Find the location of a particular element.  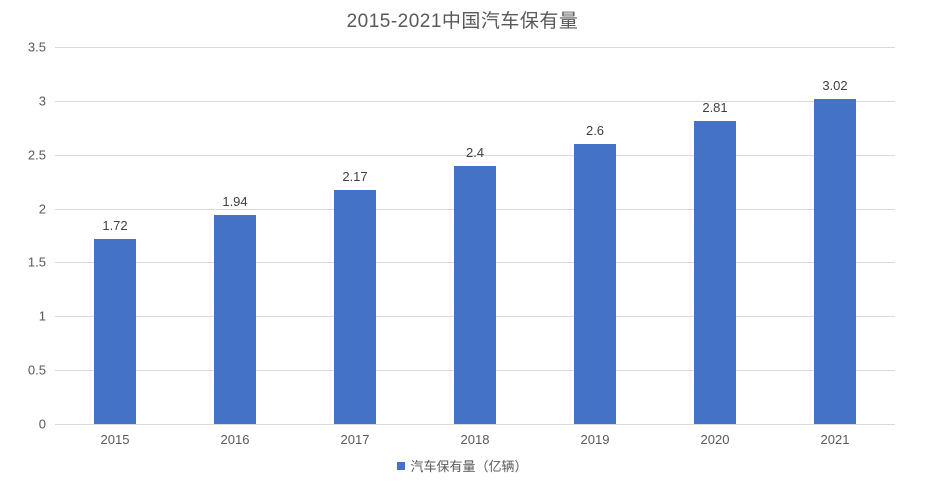

y-tick-label: 2 is located at coordinates (42, 209).